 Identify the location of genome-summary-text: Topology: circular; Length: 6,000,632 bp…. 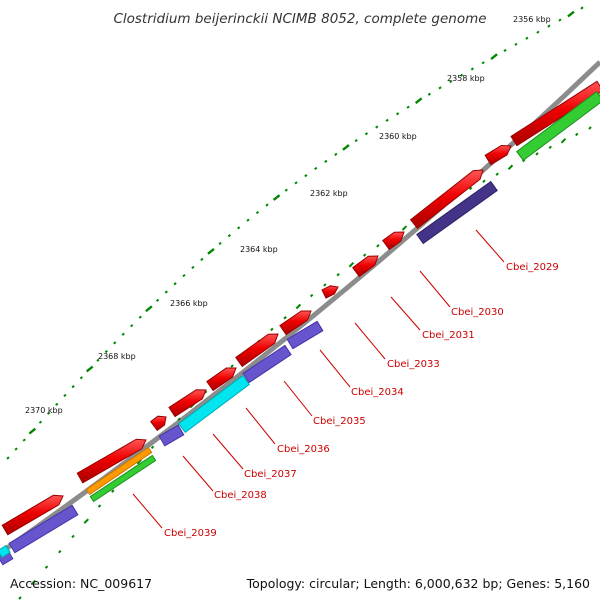
(418, 583).